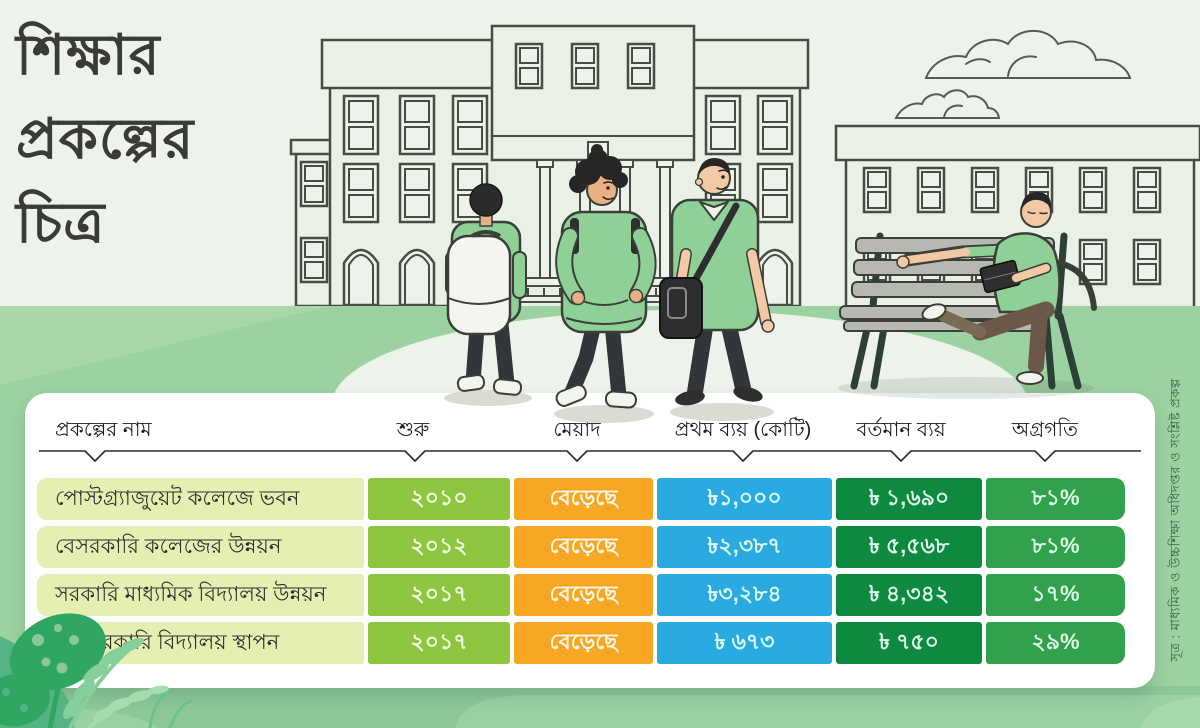 The height and width of the screenshot is (728, 1200). I want to click on column-header-progress: অগ্রগতি, so click(1045, 430).